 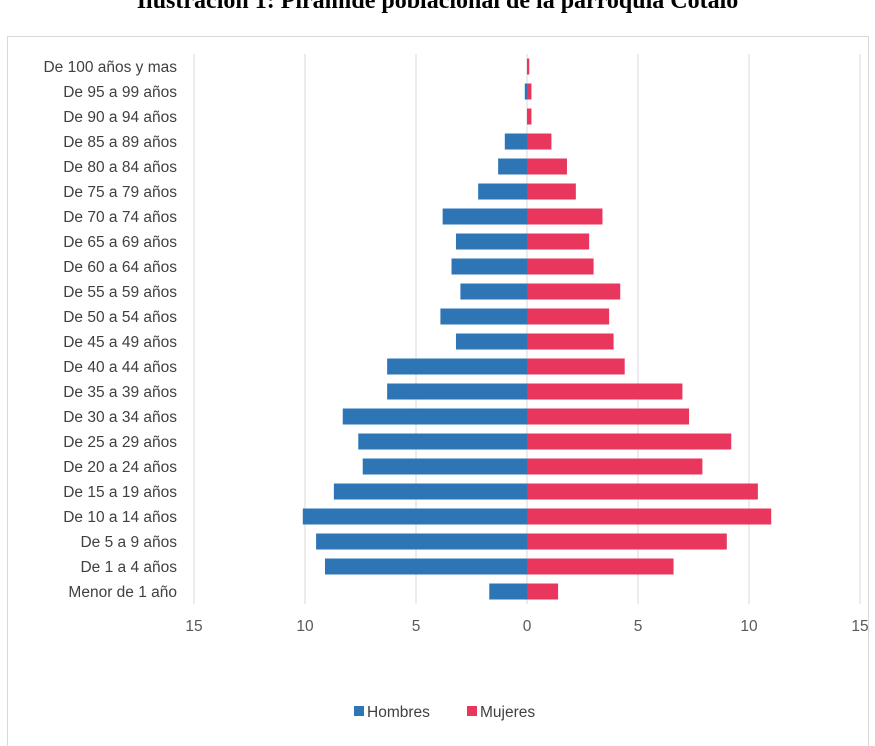 What do you see at coordinates (120, 342) in the screenshot?
I see `category-label: De 45 a 49 años` at bounding box center [120, 342].